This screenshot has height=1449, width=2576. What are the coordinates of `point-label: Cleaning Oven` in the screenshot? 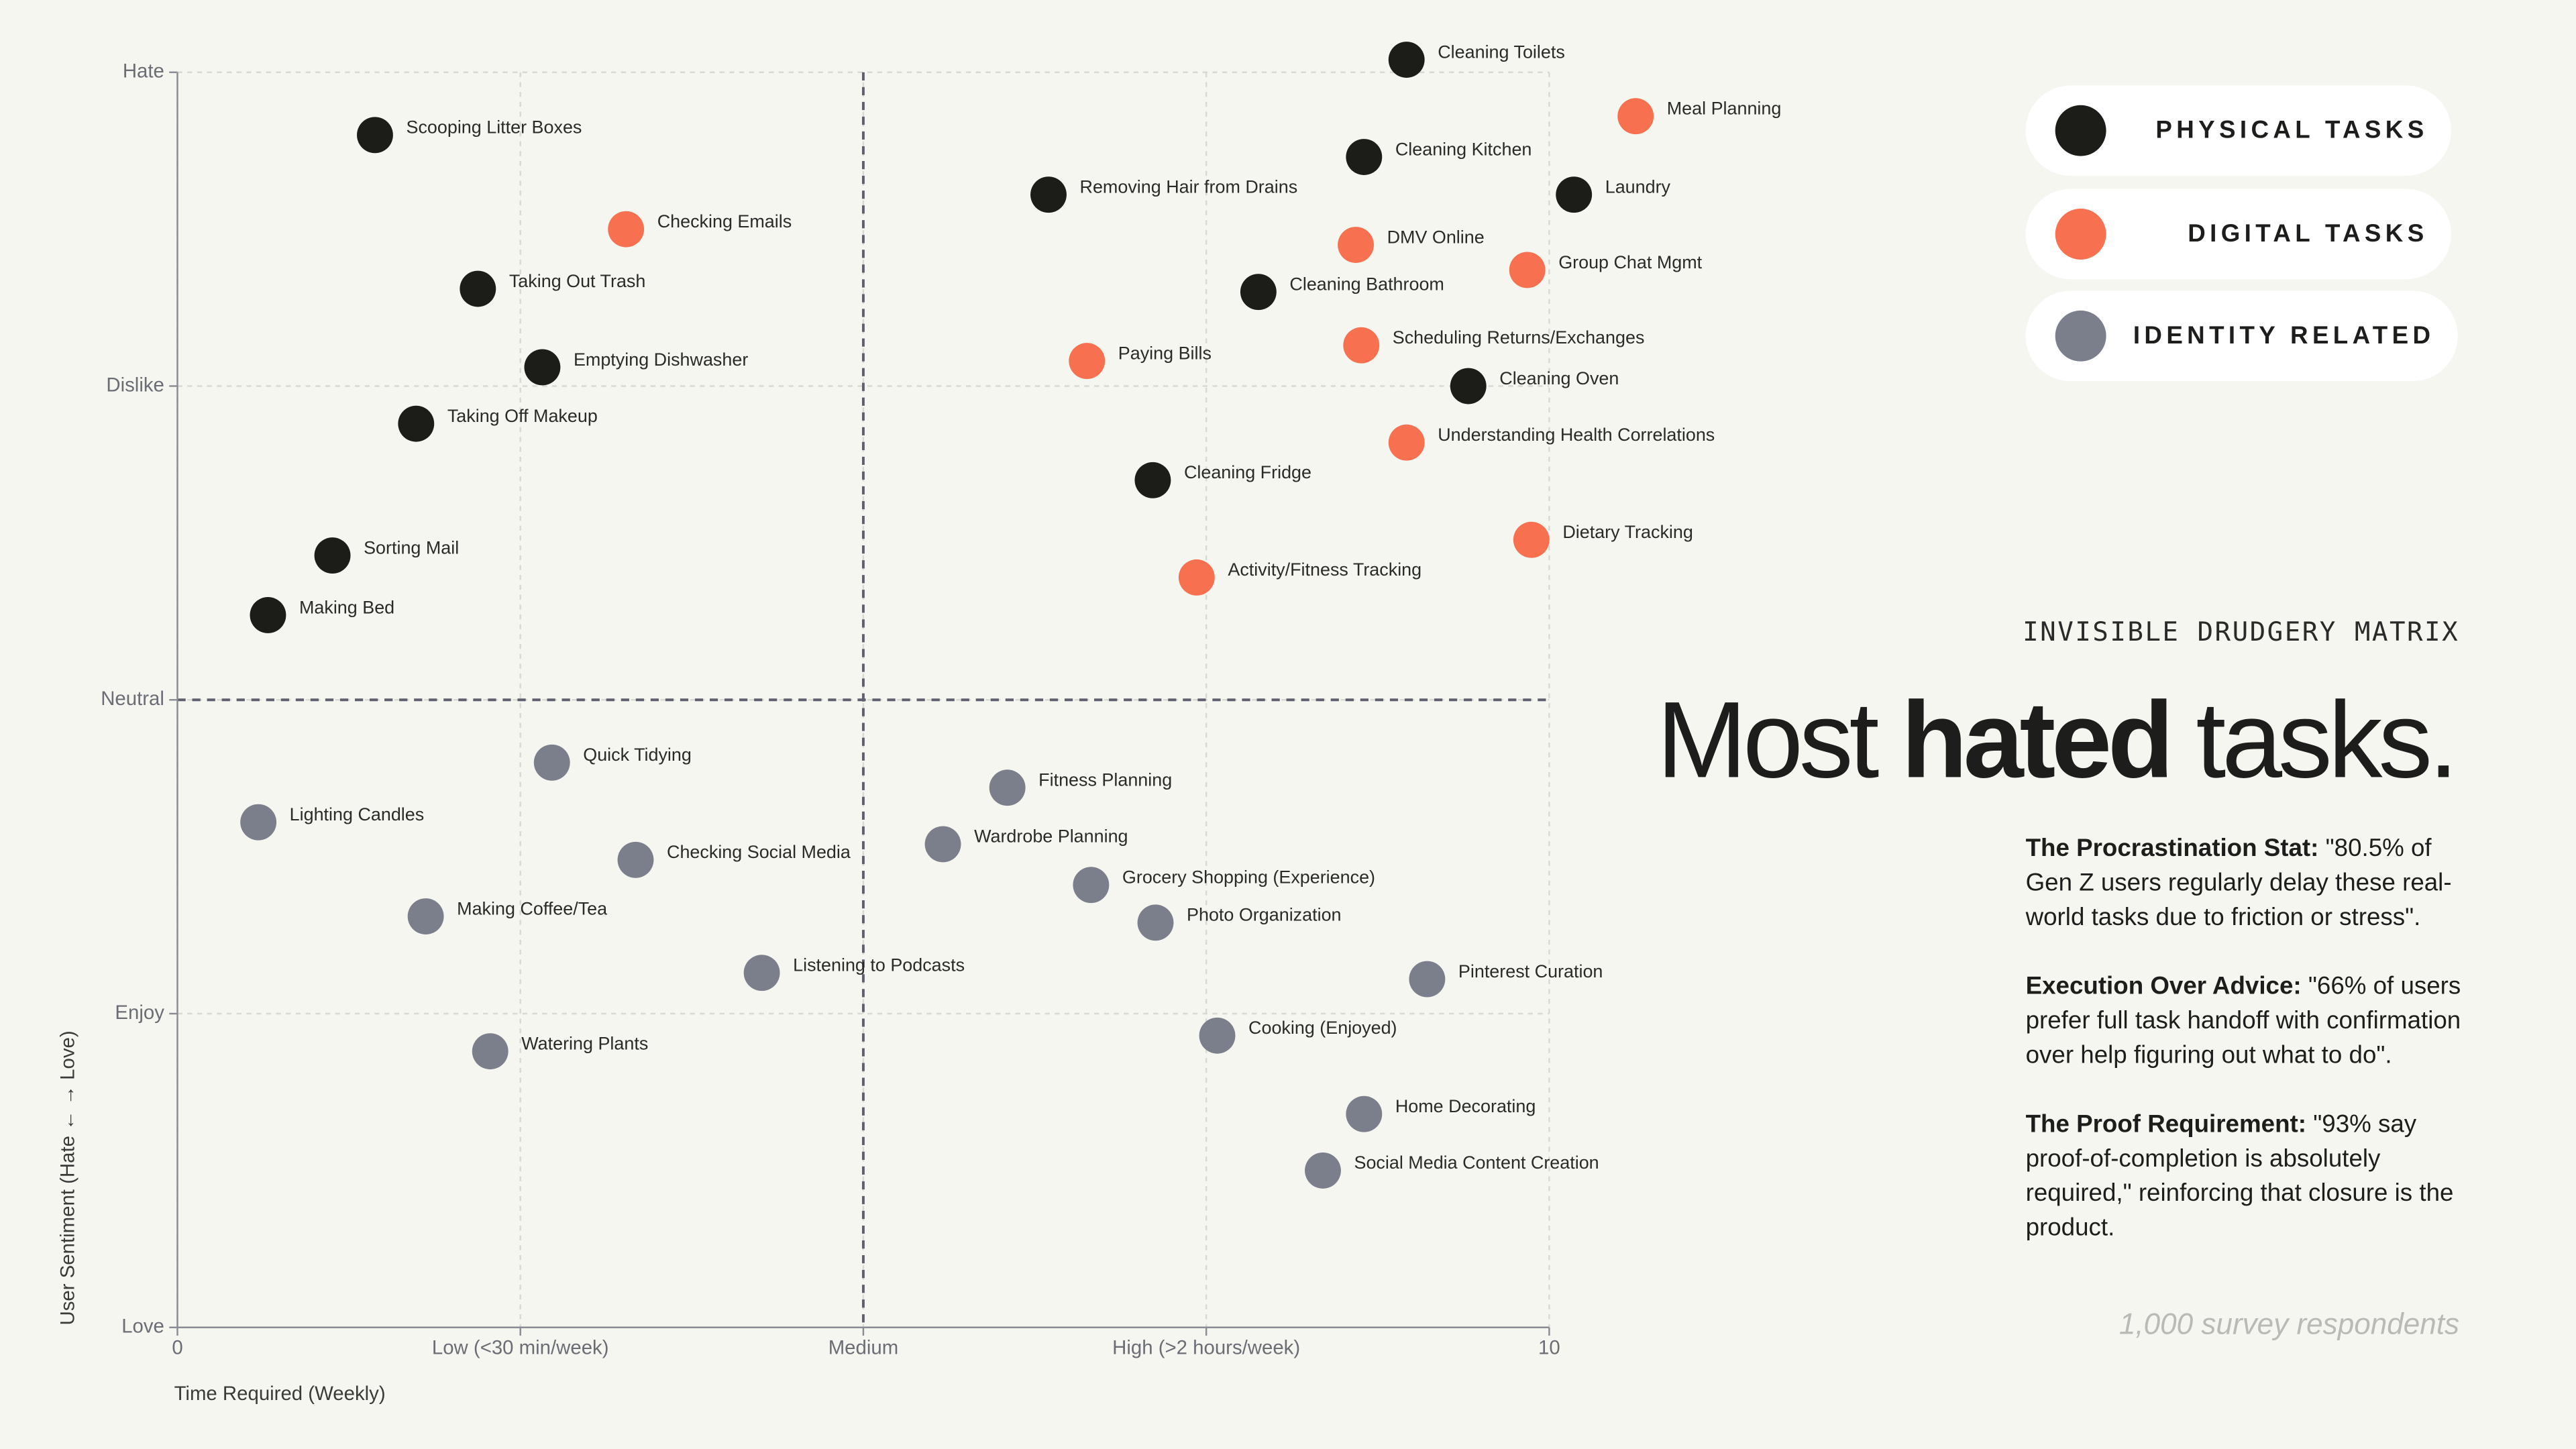 It's located at (1559, 378).